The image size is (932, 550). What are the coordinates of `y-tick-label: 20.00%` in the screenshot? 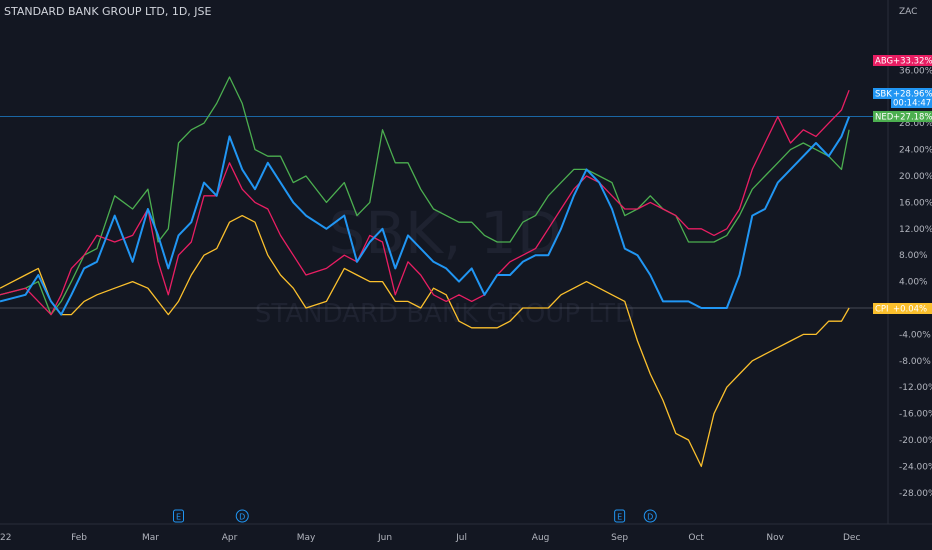 It's located at (915, 177).